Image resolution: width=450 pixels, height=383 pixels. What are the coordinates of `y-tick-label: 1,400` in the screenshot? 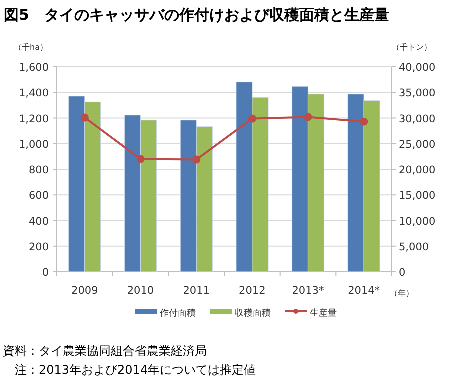 It's located at (33, 94).